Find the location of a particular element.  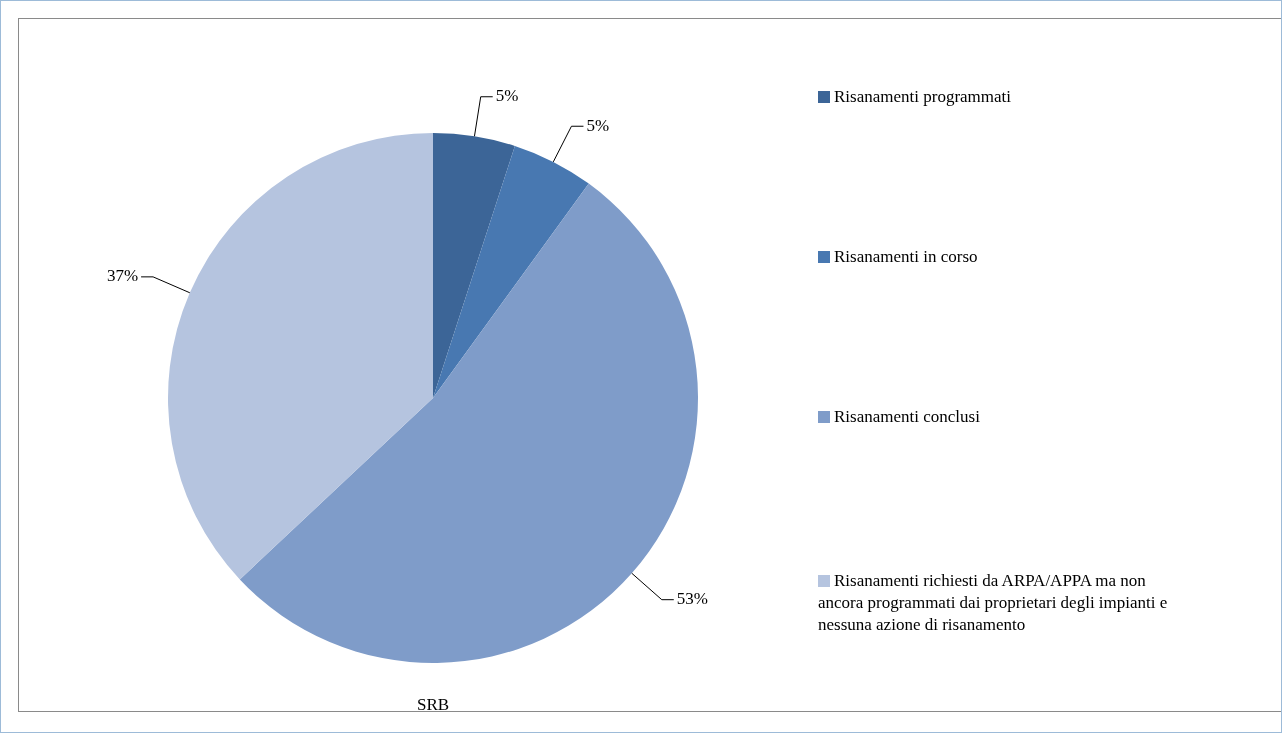

legend-label: Risanamenti programmati is located at coordinates (923, 97).